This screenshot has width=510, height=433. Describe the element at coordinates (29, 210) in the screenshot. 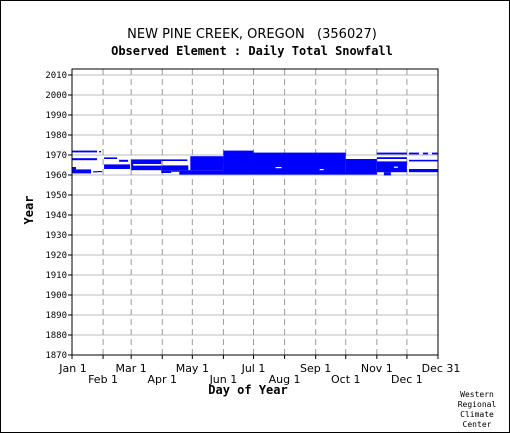

I see `y-axis-label: Year` at that location.